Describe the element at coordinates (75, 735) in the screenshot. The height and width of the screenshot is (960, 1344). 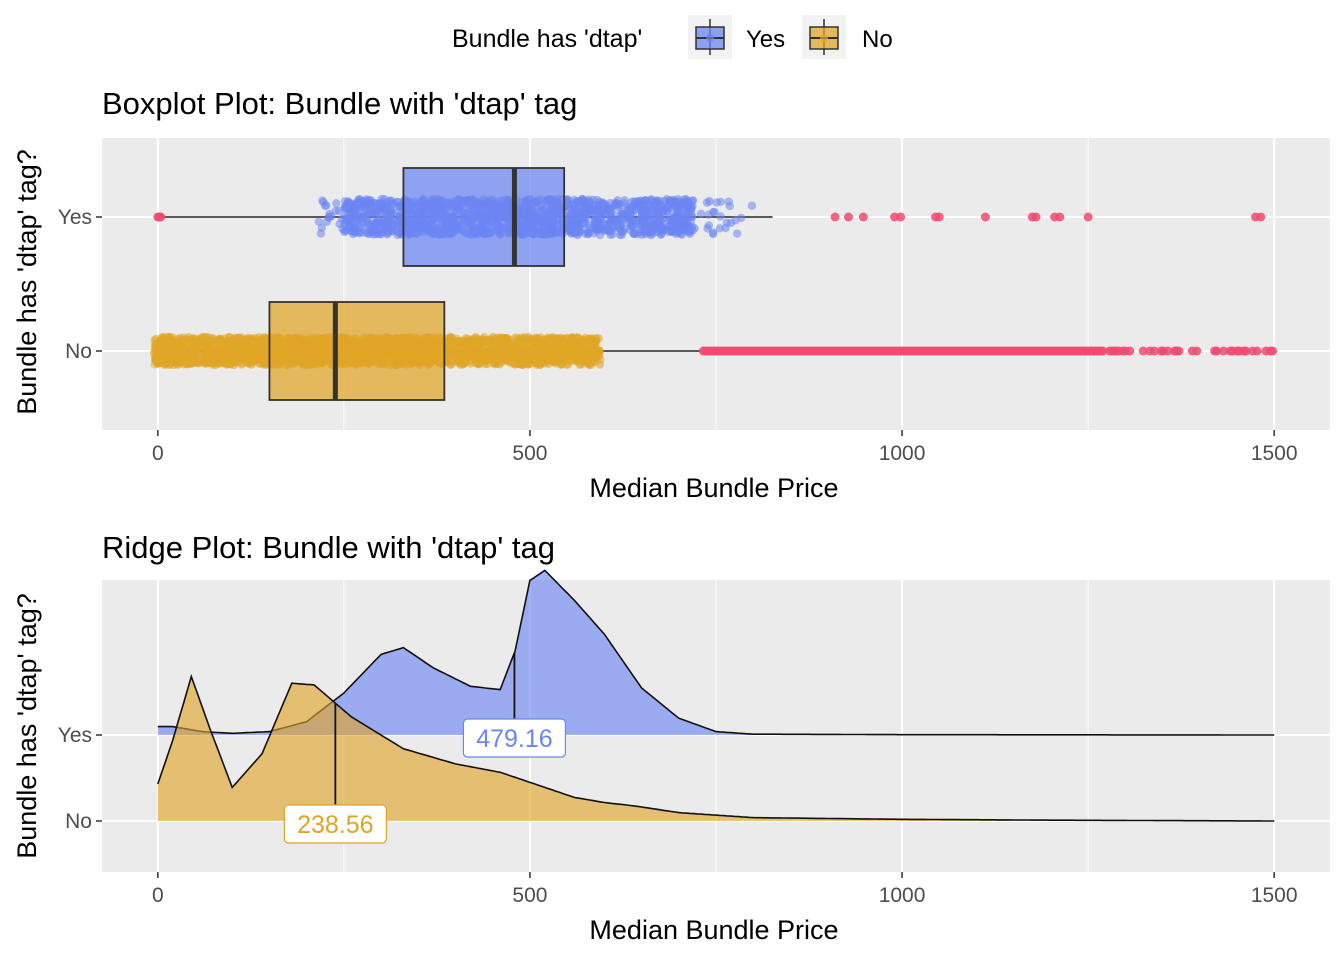
I see `y-tick-label-yes: Yes` at that location.